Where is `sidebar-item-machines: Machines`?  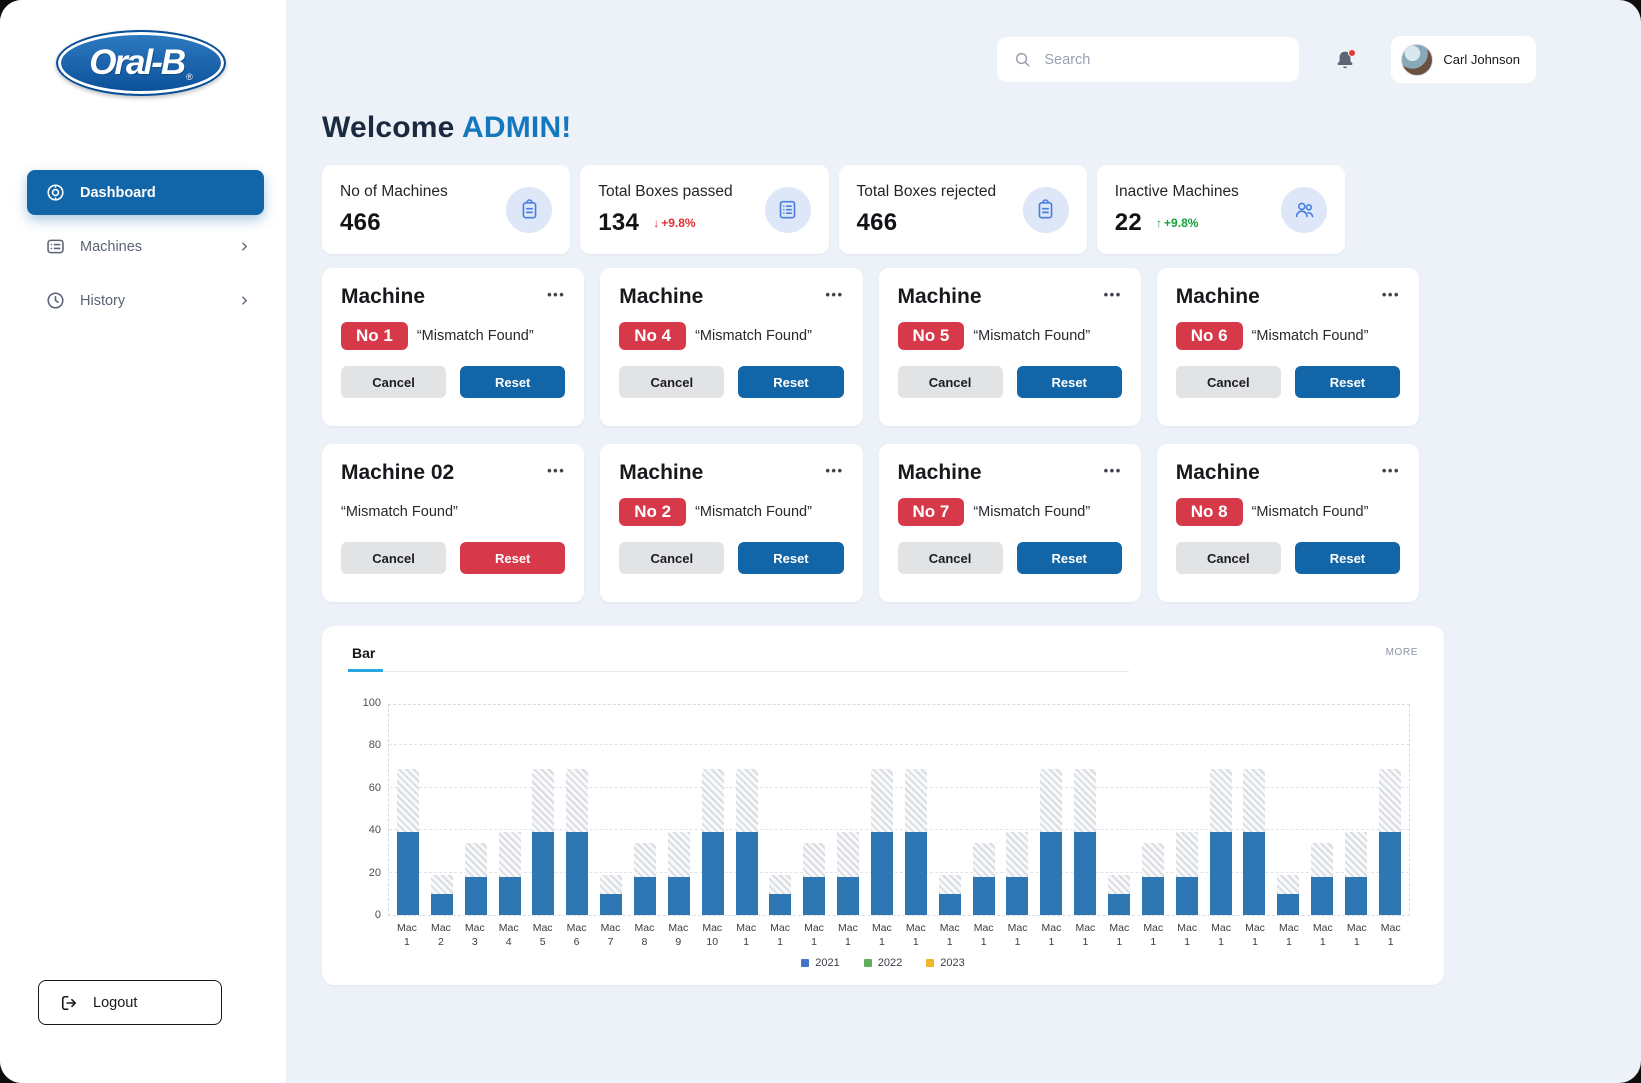 sidebar-item-machines: Machines is located at coordinates (145, 246).